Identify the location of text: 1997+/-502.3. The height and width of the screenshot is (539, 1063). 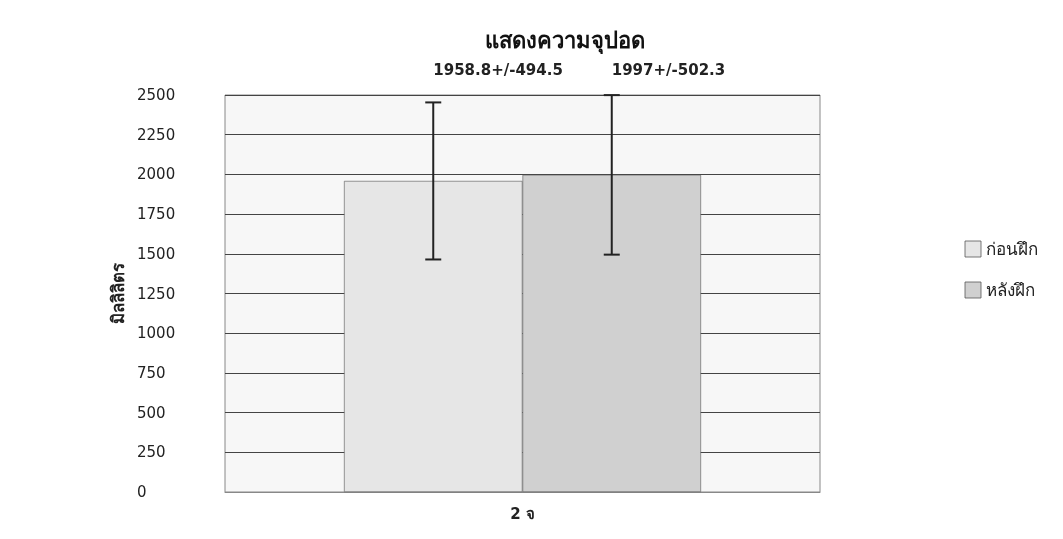
(668, 69).